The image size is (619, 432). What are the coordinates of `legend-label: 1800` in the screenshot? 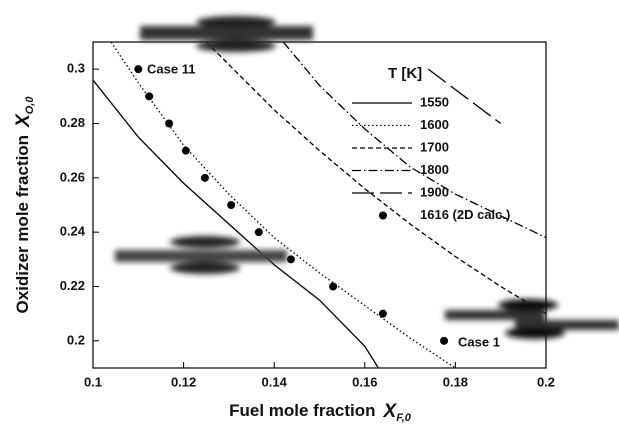 It's located at (434, 169).